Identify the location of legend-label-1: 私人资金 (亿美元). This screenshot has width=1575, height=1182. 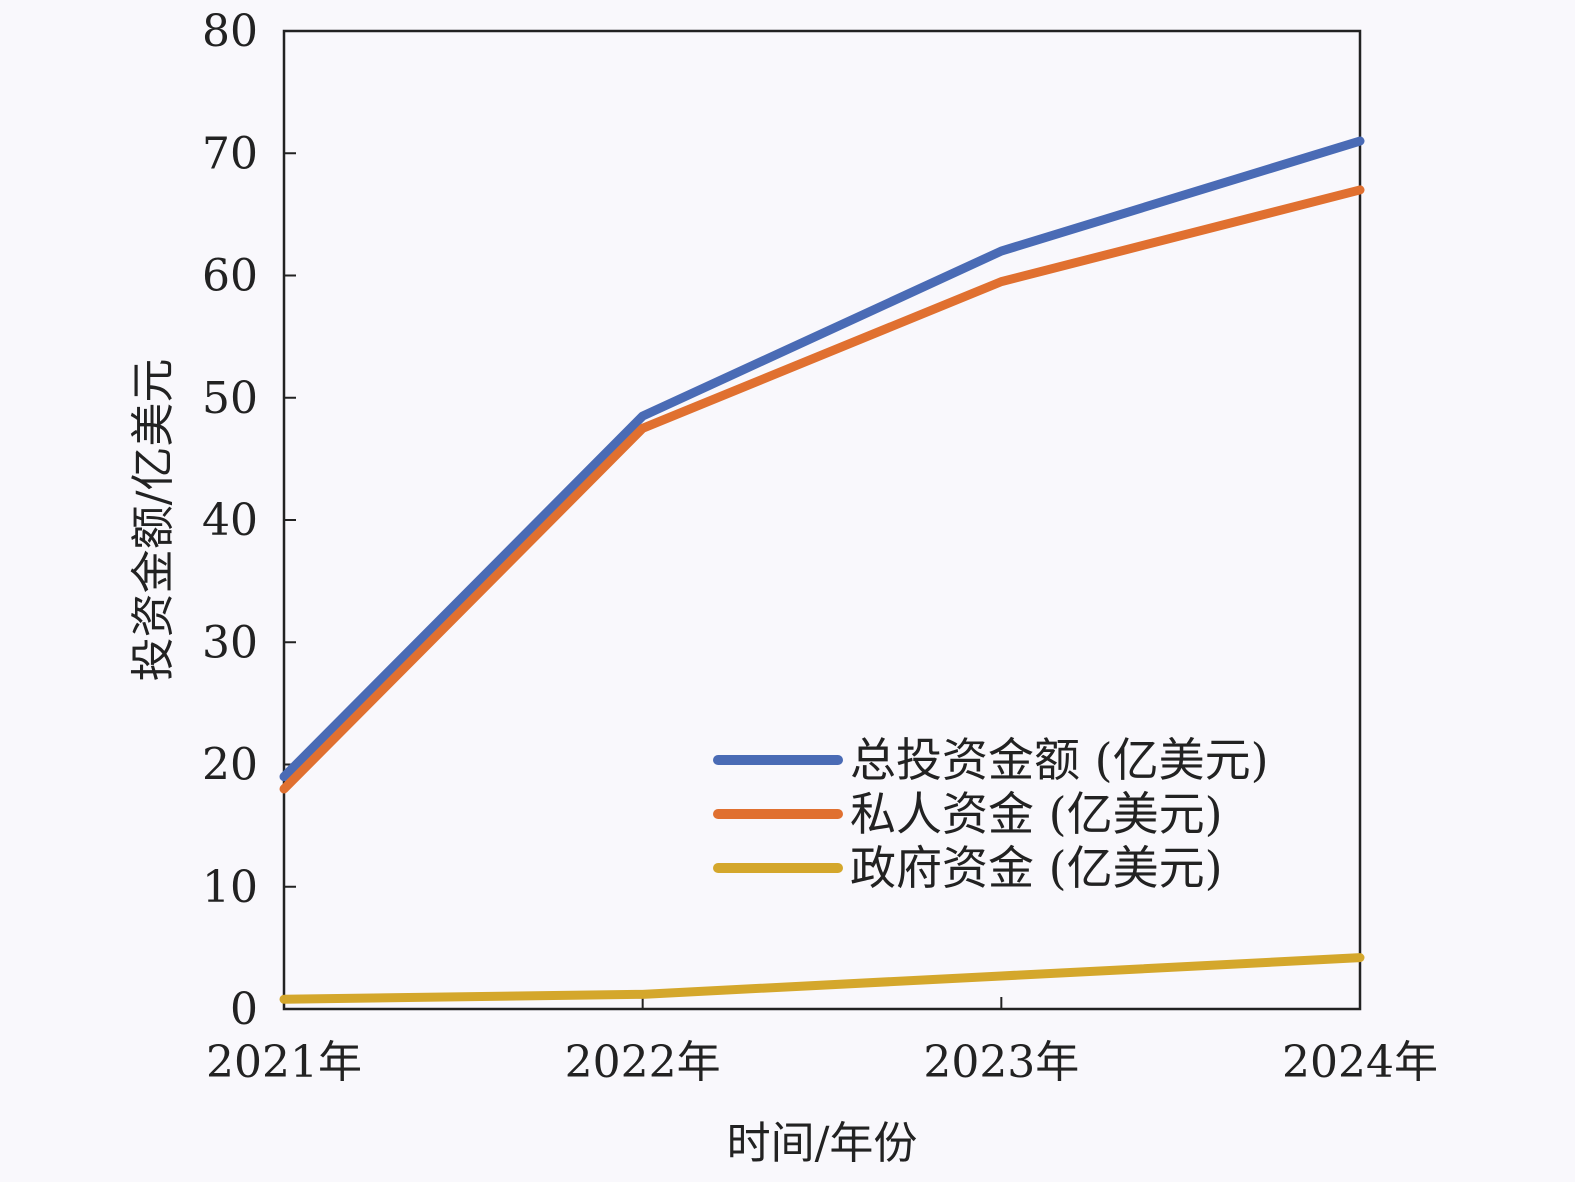
(1036, 814).